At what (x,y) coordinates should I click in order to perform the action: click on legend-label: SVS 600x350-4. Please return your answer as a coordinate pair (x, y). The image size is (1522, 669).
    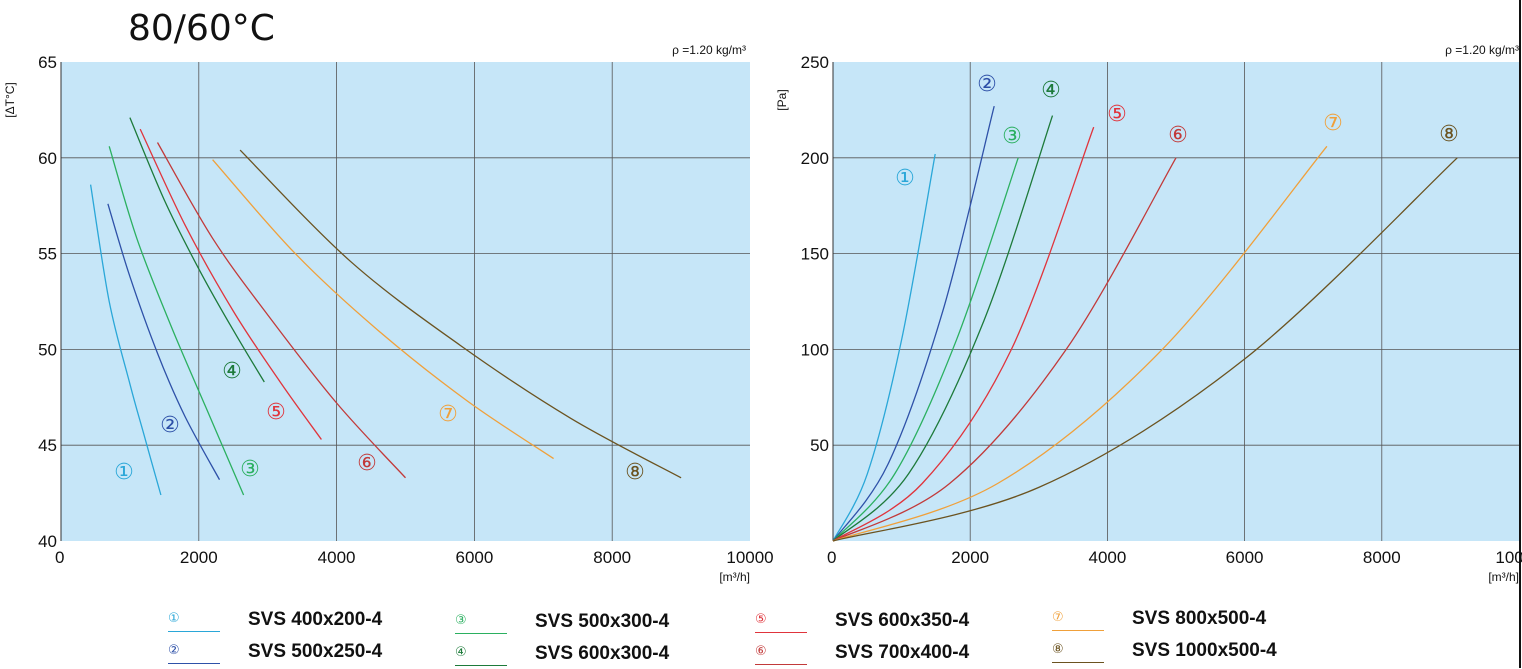
    Looking at the image, I should click on (902, 620).